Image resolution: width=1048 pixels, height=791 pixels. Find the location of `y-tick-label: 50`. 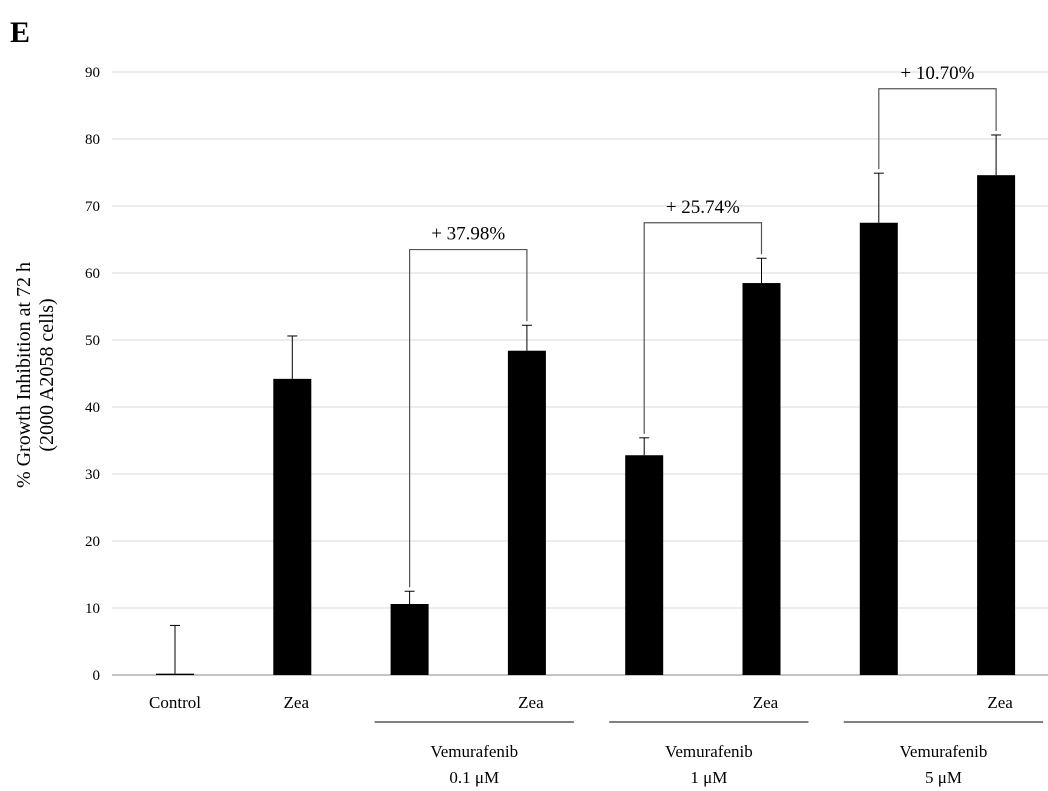

y-tick-label: 50 is located at coordinates (92, 341).